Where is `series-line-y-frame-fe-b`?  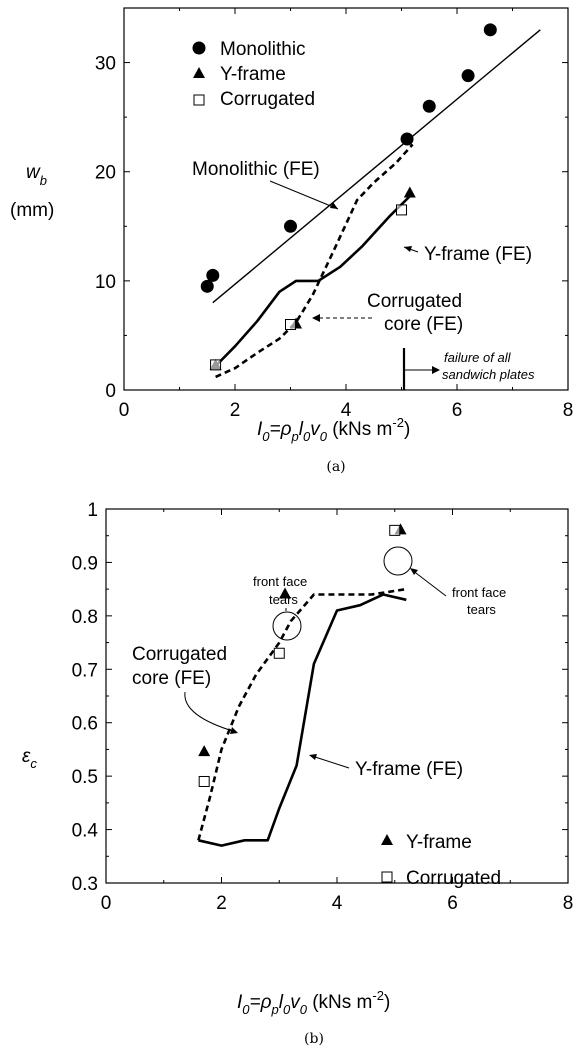
series-line-y-frame-fe-b is located at coordinates (302, 720).